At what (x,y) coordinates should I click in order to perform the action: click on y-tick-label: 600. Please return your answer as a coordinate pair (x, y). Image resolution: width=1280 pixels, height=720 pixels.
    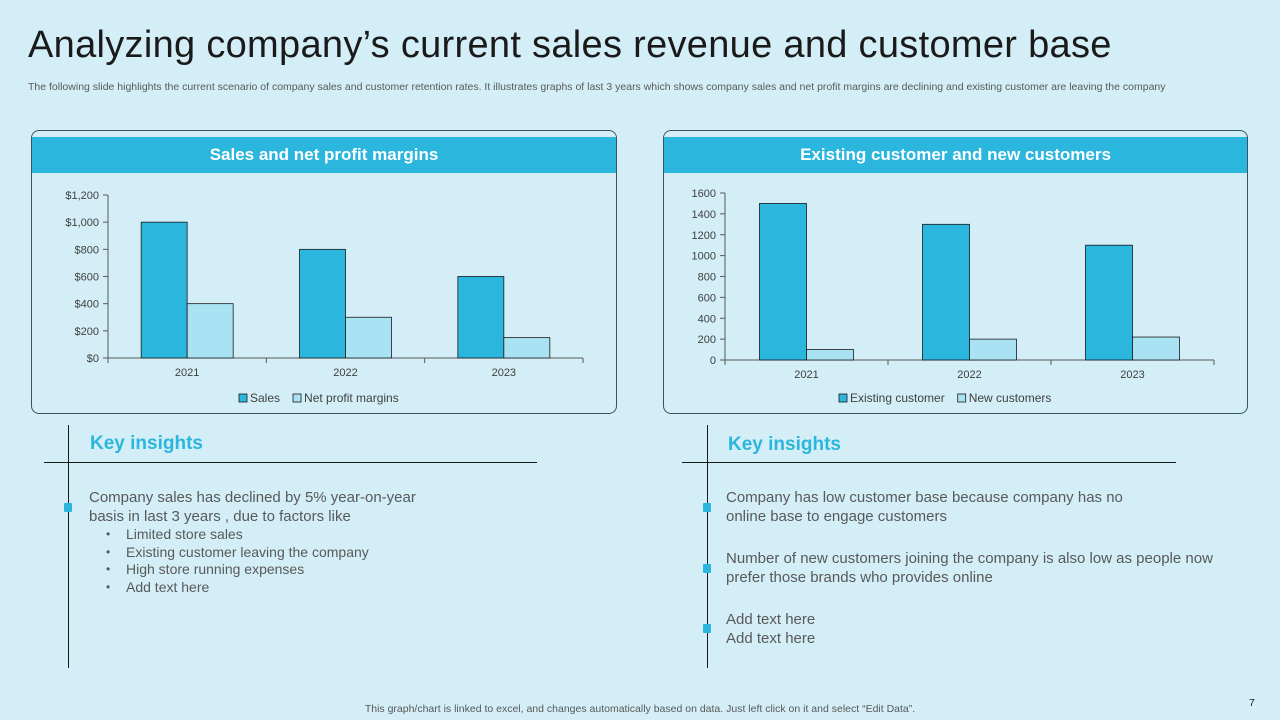
    Looking at the image, I should click on (707, 298).